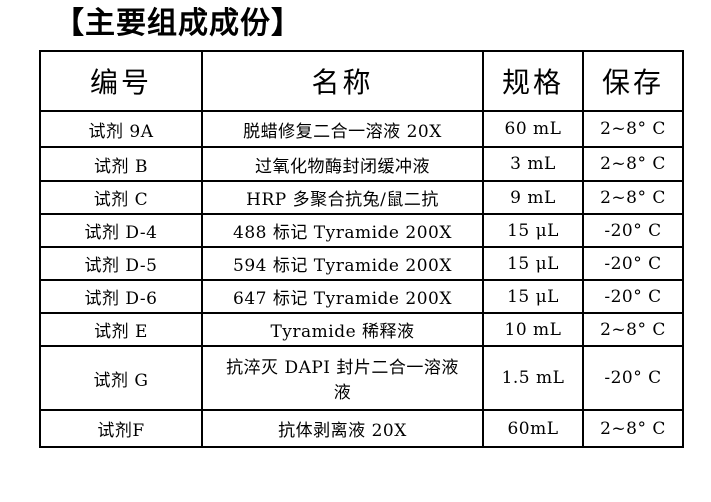  Describe the element at coordinates (533, 428) in the screenshot. I see `cell-spec: 60mL` at that location.